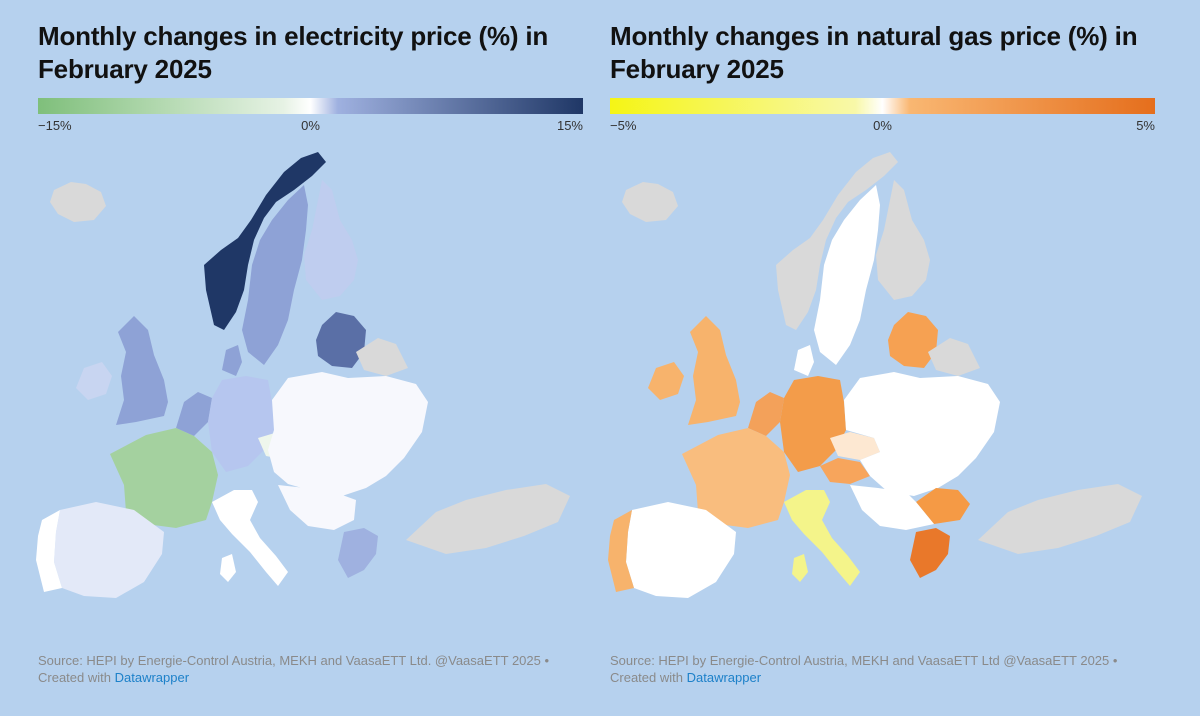 Image resolution: width=1200 pixels, height=716 pixels. What do you see at coordinates (74, 677) in the screenshot?
I see `electricity-created-text: Created with` at bounding box center [74, 677].